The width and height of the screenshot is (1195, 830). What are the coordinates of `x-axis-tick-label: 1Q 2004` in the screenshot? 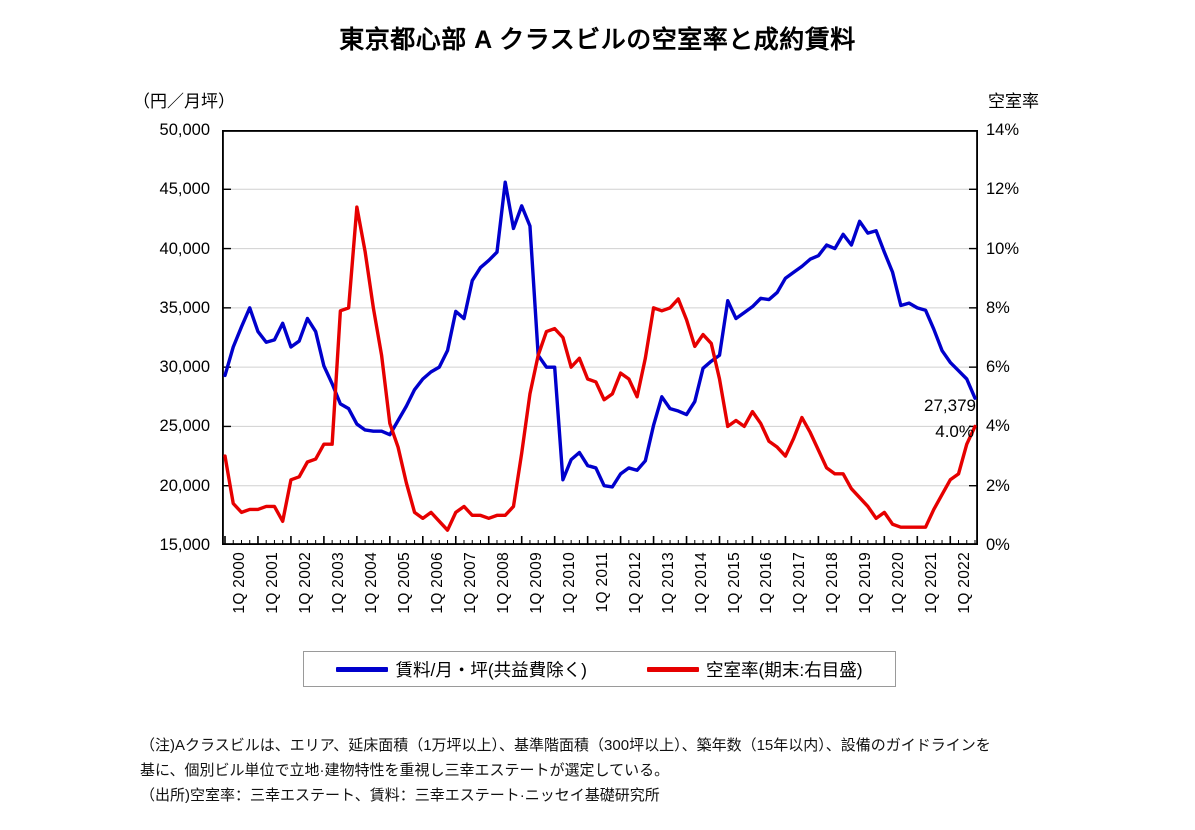 It's located at (371, 583).